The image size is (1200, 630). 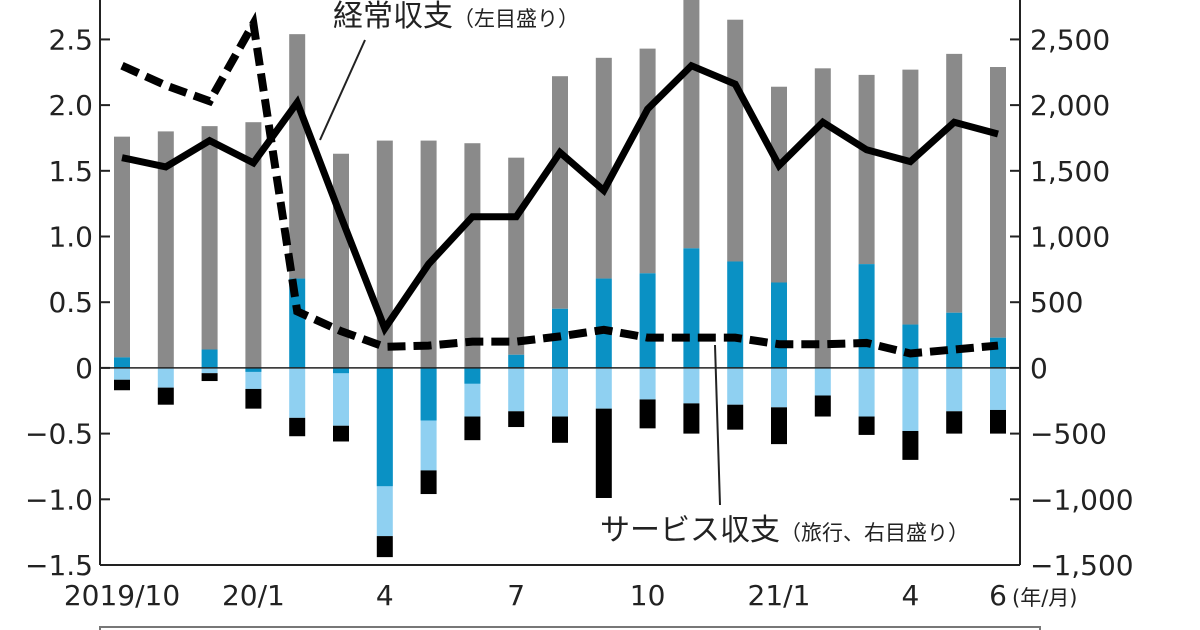 I want to click on services-leader, so click(x=717, y=425).